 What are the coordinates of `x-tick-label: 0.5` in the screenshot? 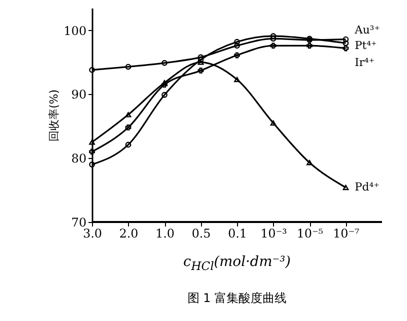 It's located at (201, 233).